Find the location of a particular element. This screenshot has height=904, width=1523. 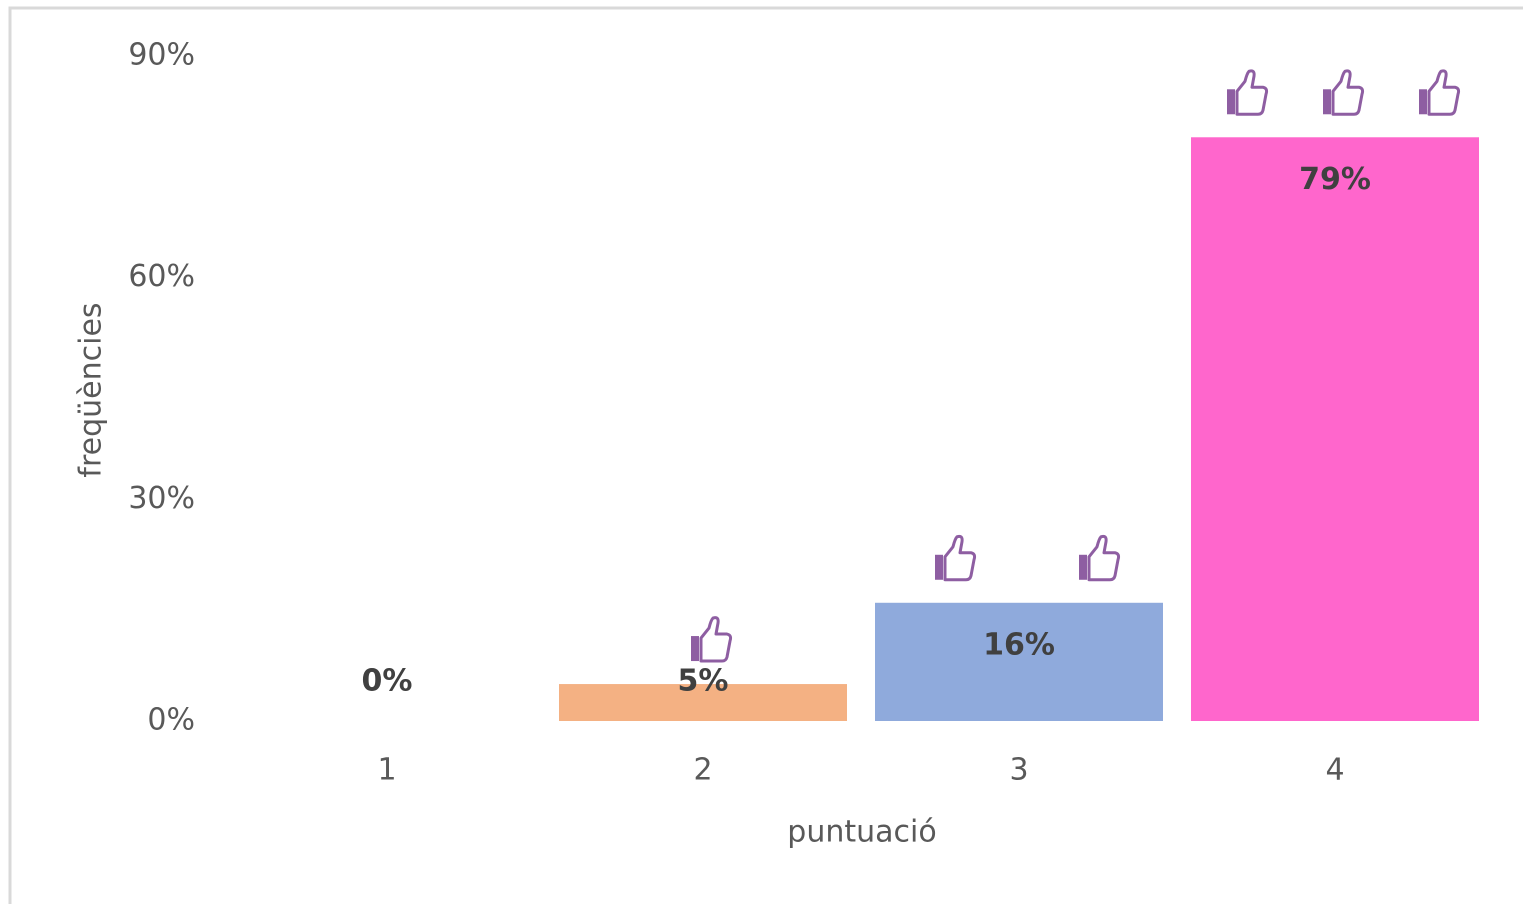

data-label: 16% is located at coordinates (1019, 644).